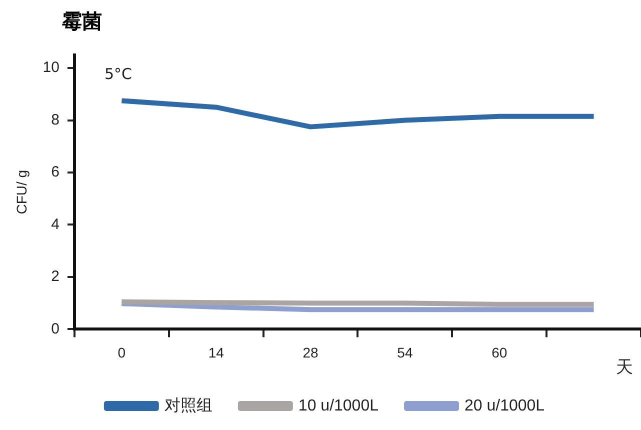 The width and height of the screenshot is (641, 430). I want to click on x-tick-label: 60, so click(500, 352).